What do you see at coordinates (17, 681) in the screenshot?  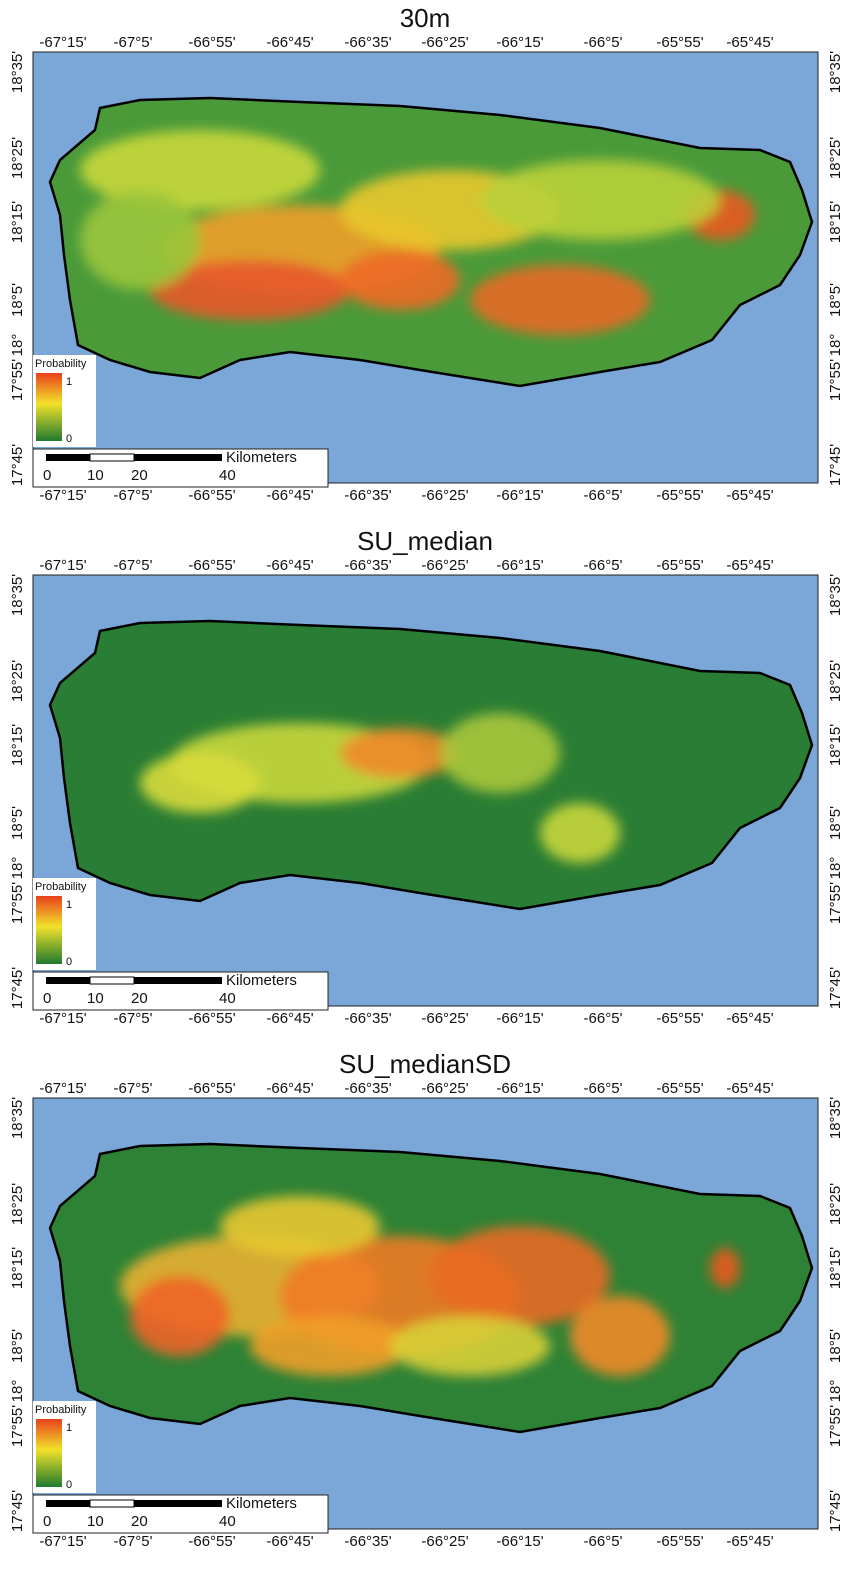 I see `lat-label-left: 18°25'` at bounding box center [17, 681].